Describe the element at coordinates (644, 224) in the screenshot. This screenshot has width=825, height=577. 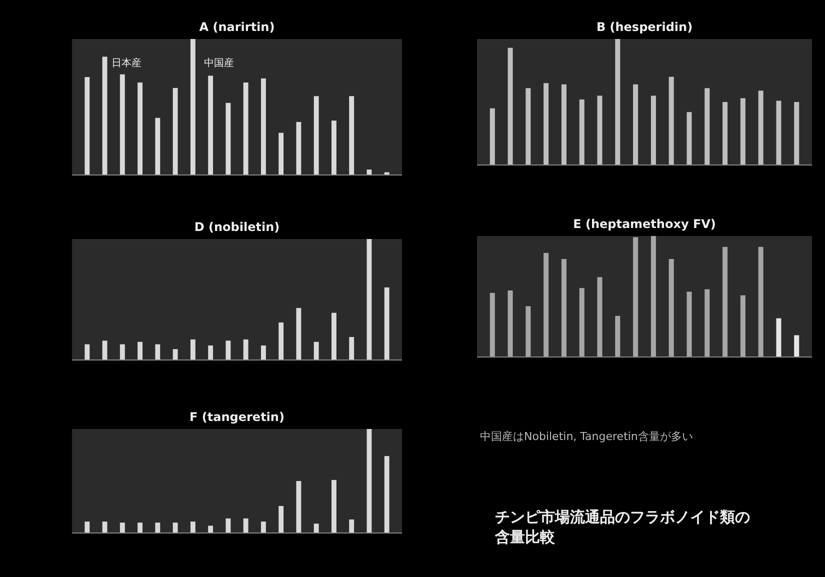
I see `chart-title: E (heptamethoxy FV)` at that location.